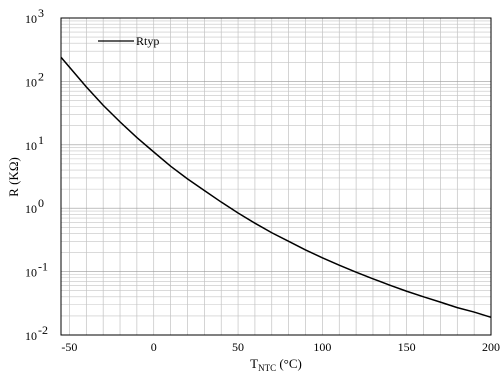  I want to click on x-tick-label: 150, so click(407, 347).